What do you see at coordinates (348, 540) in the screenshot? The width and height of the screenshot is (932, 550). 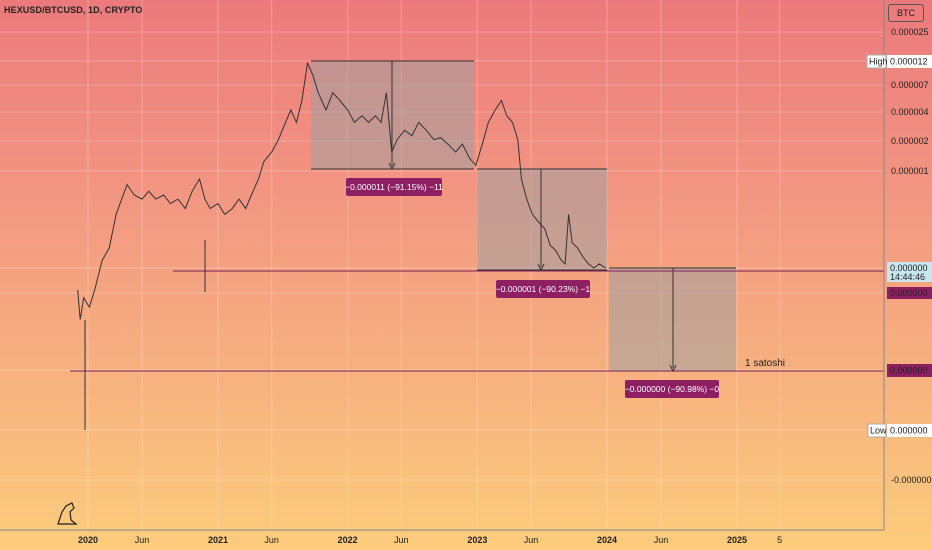 I see `date-tick-label: 2022` at bounding box center [348, 540].